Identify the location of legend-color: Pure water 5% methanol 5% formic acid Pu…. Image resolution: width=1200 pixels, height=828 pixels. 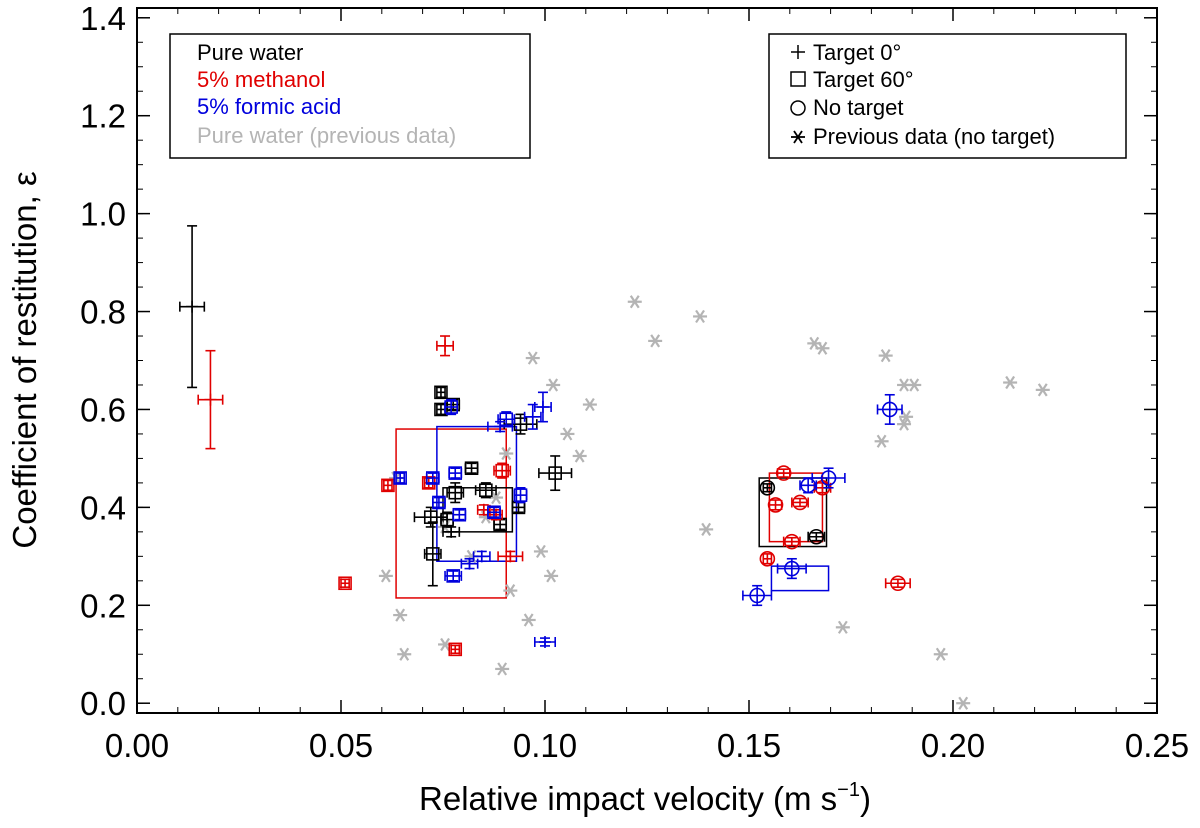
(350, 96).